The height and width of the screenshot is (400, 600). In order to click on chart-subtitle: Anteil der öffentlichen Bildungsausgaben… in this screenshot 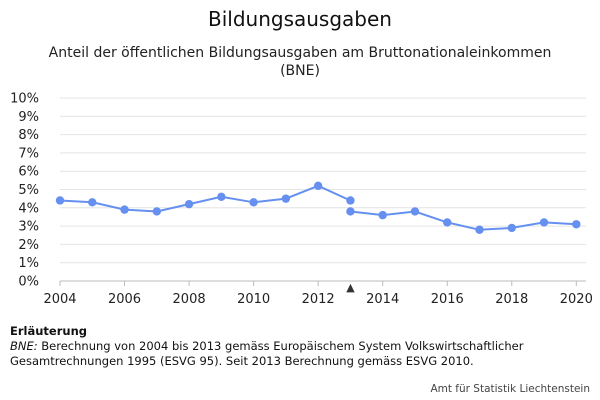, I will do `click(300, 62)`.